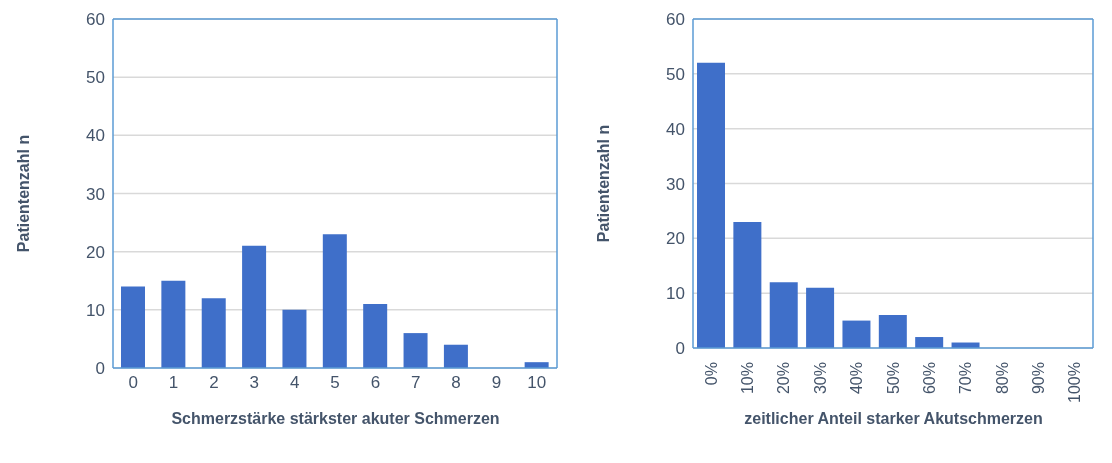 This screenshot has height=463, width=1112. What do you see at coordinates (784, 378) in the screenshot?
I see `x-tick-label: 20%` at bounding box center [784, 378].